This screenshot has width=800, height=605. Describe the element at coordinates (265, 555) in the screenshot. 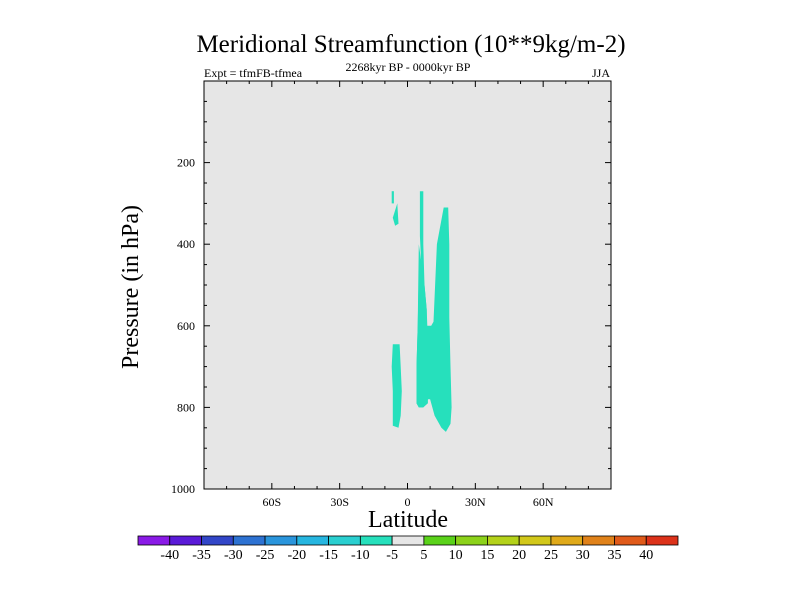

I see `colorbar-label: -25` at that location.